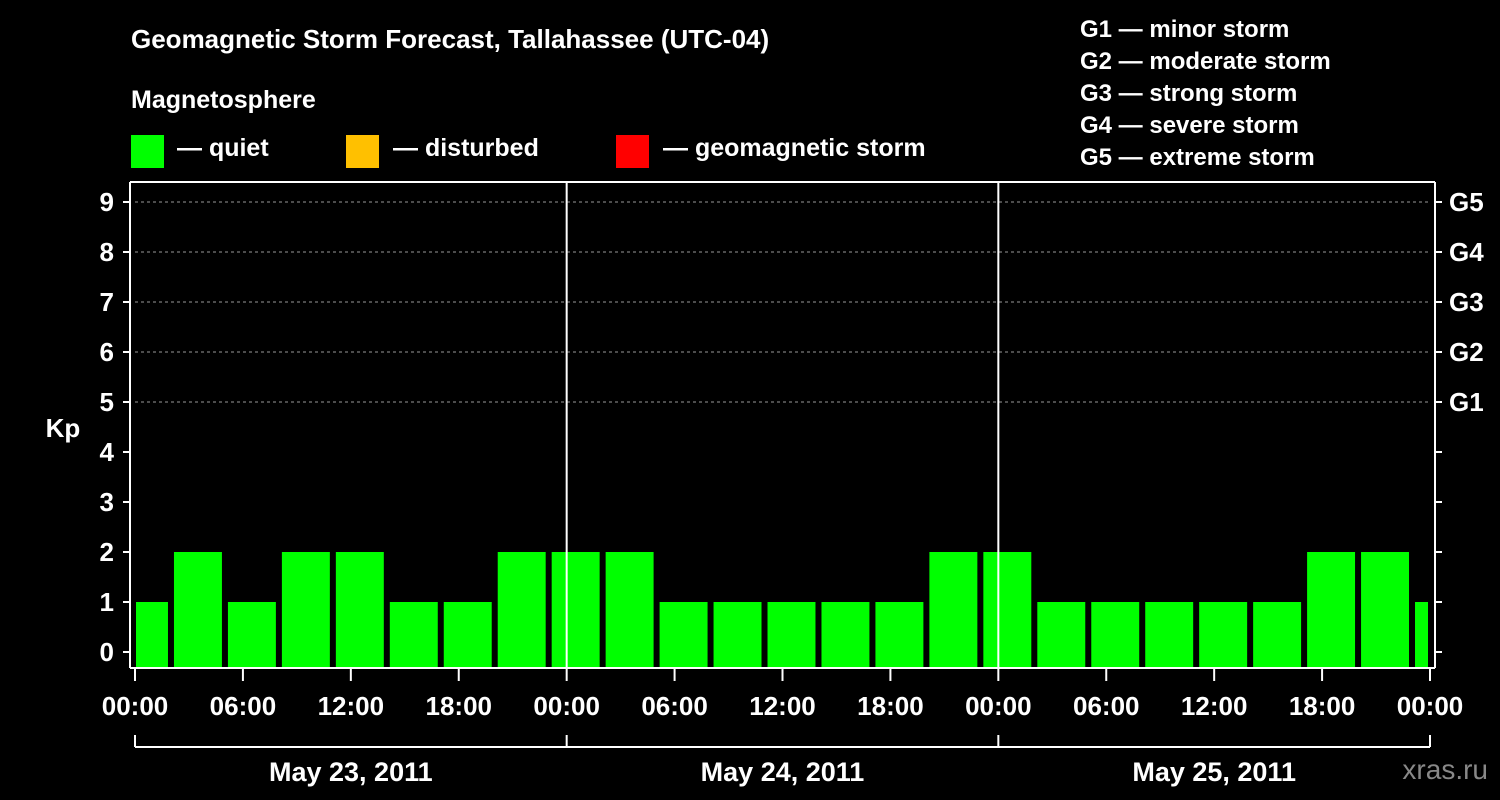 This screenshot has height=800, width=1500. I want to click on x-tick-label-5: 06:00, so click(674, 706).